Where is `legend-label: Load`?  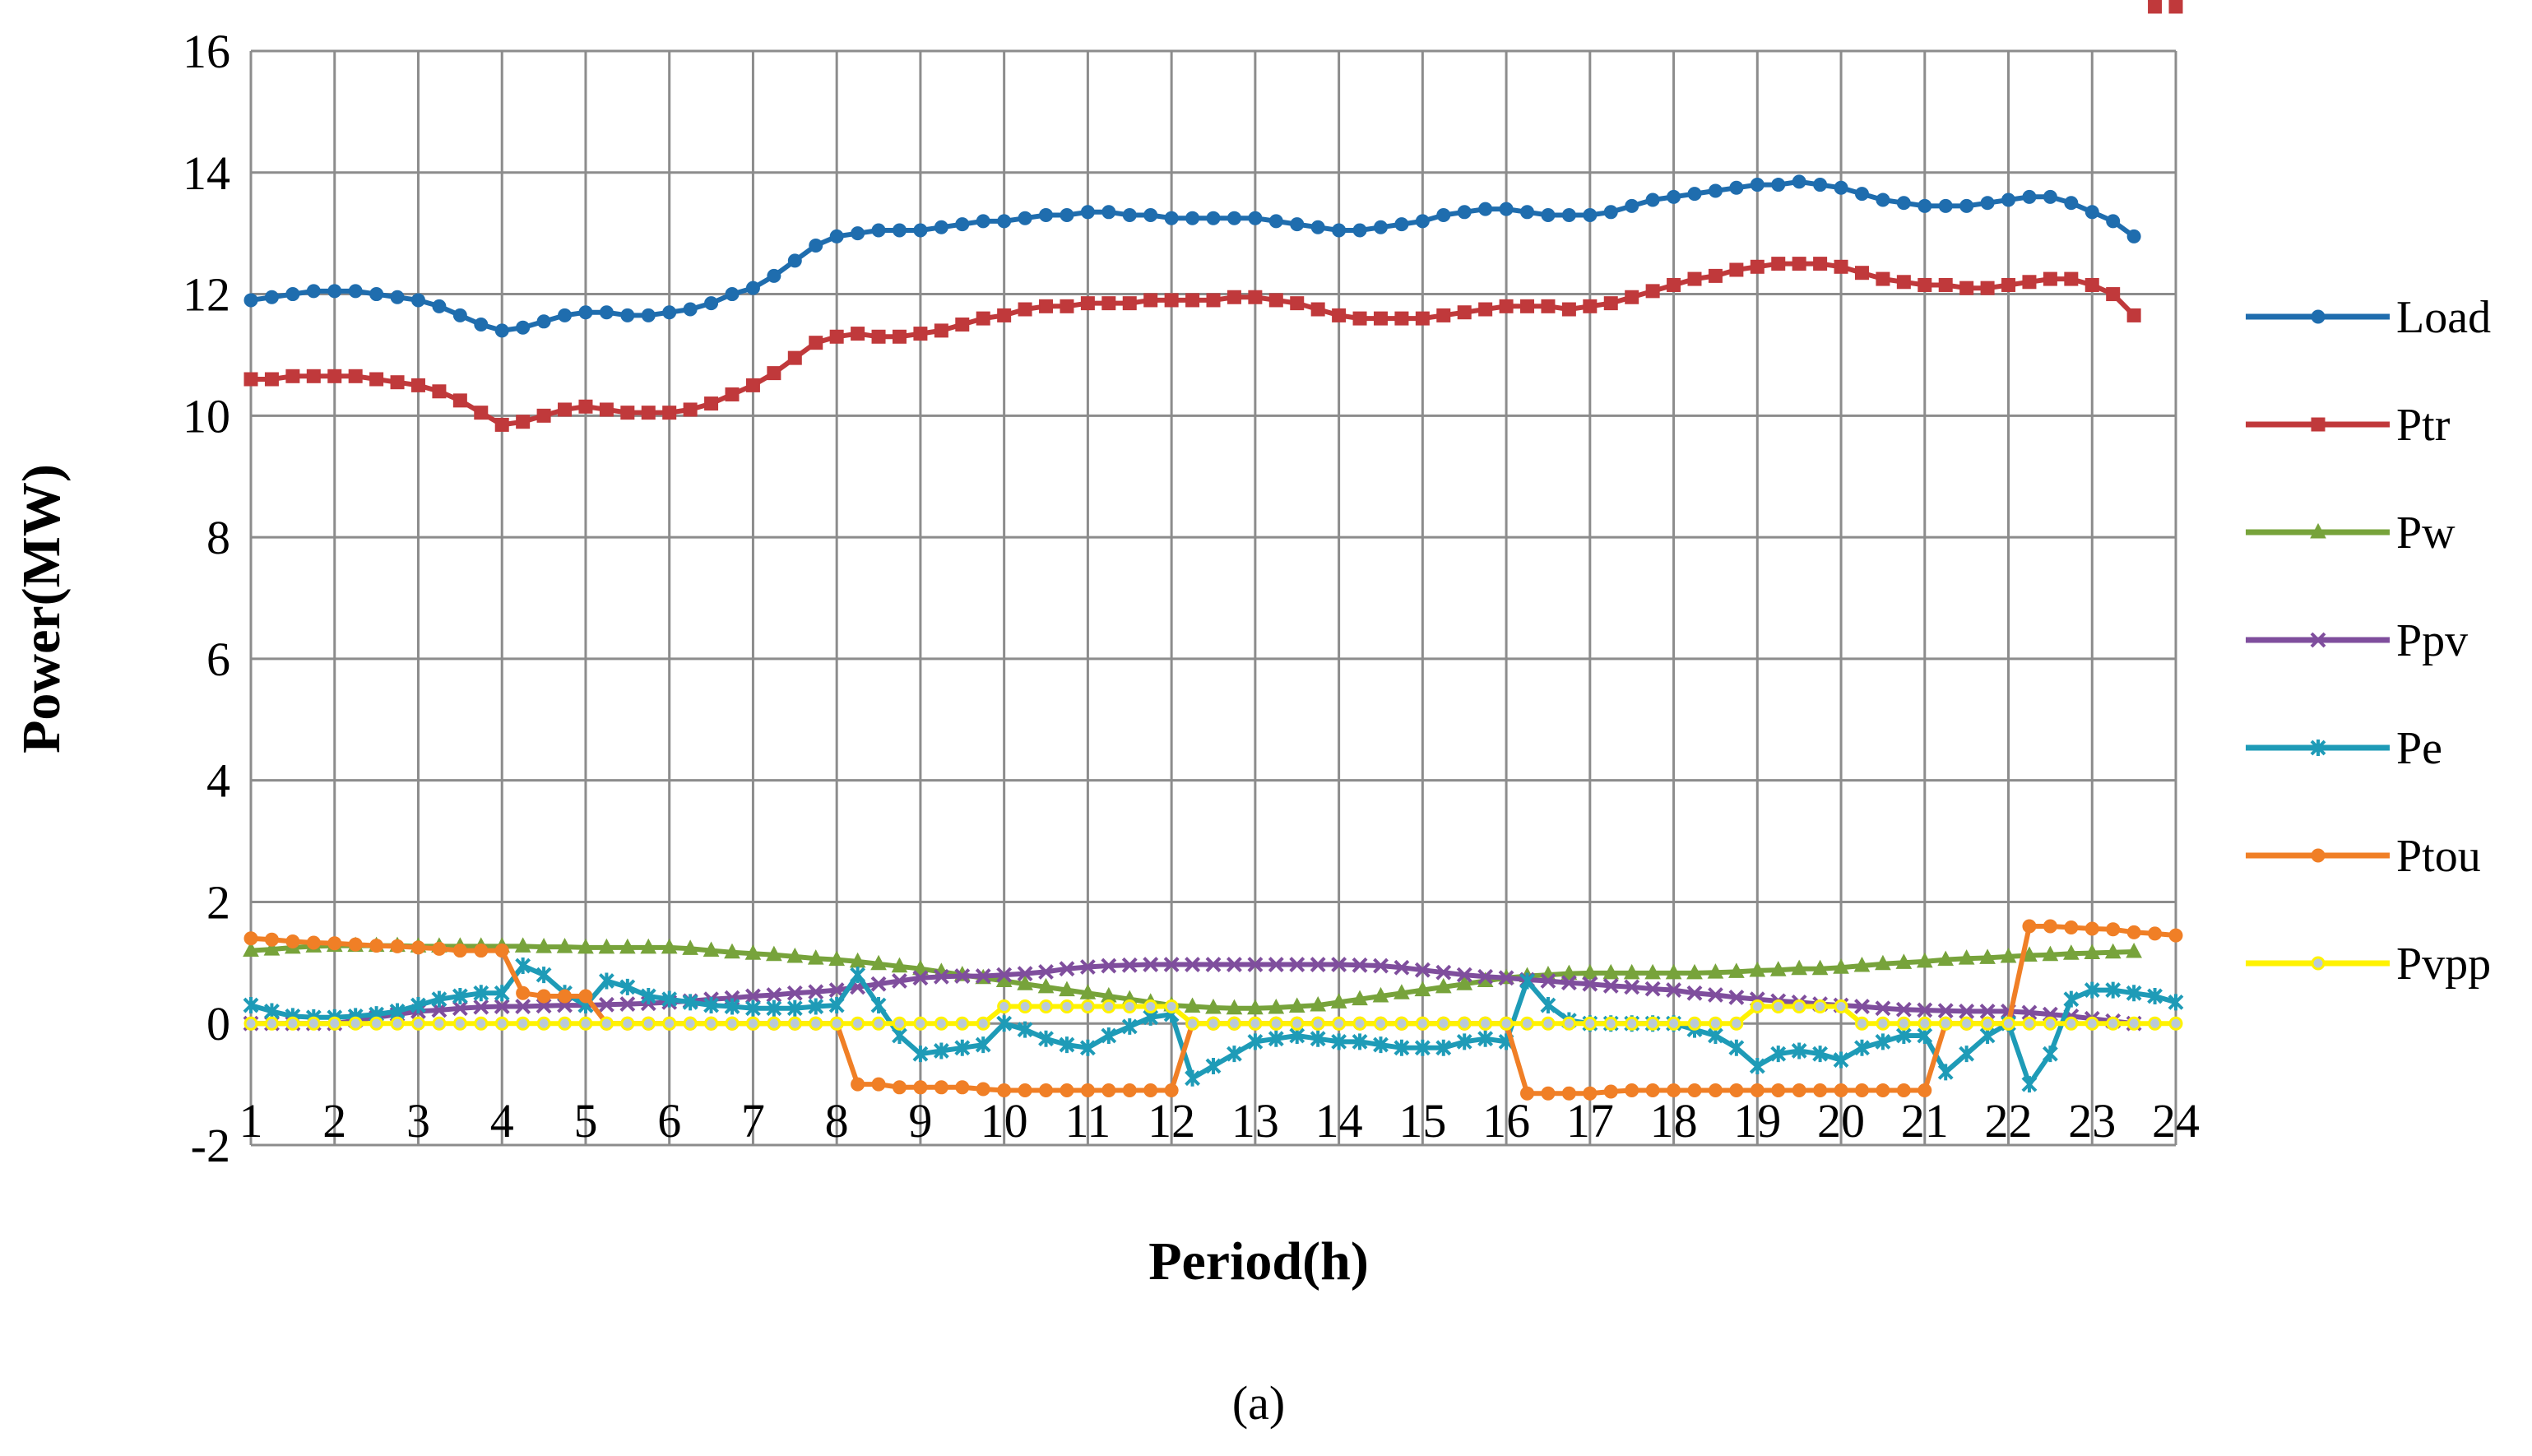
legend-label: Load is located at coordinates (2443, 317).